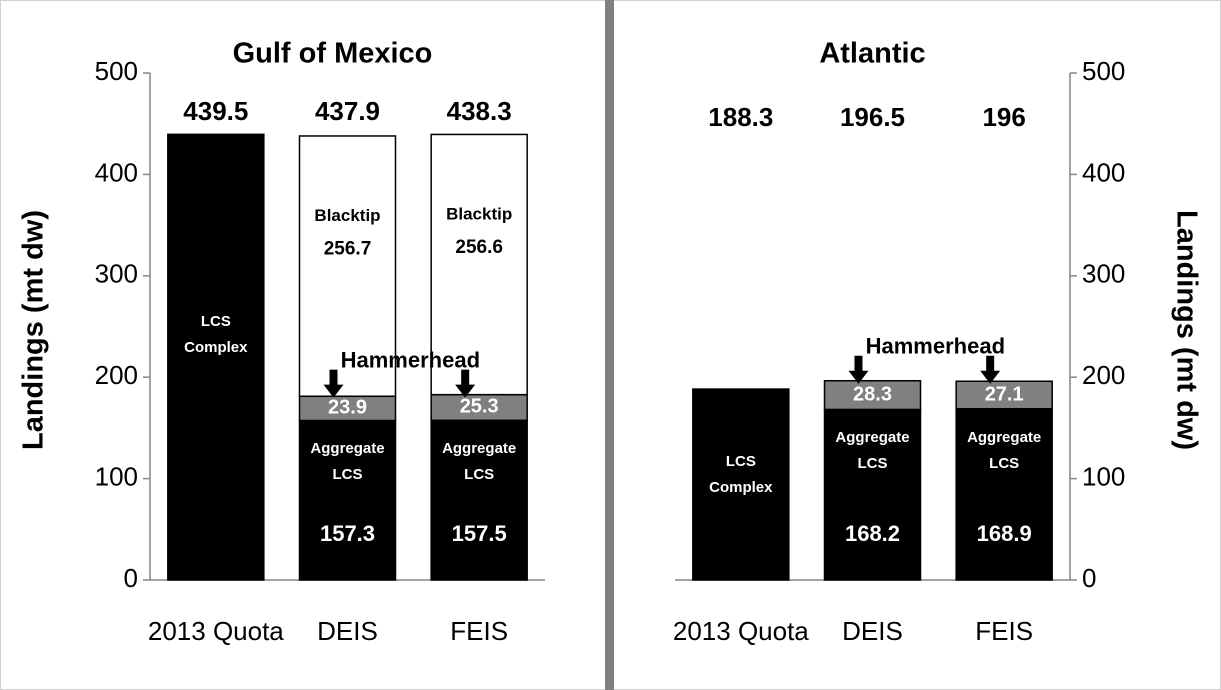 This screenshot has width=1221, height=690. What do you see at coordinates (215, 111) in the screenshot?
I see `total-label: 439.5` at bounding box center [215, 111].